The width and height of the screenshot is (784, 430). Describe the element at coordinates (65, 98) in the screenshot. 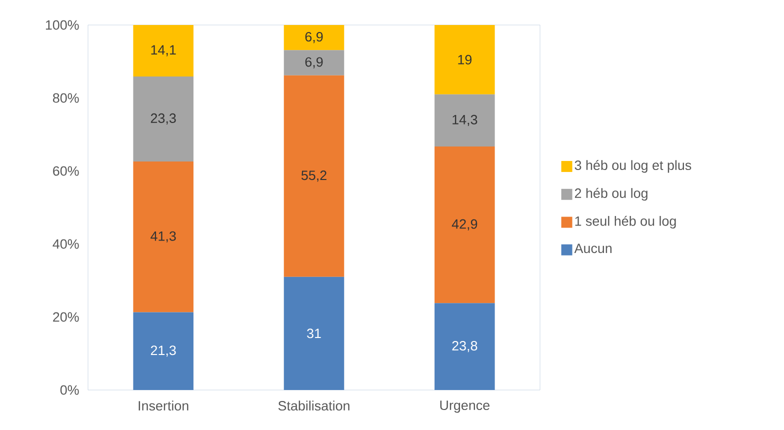

I see `y-tick-label: 80%` at that location.